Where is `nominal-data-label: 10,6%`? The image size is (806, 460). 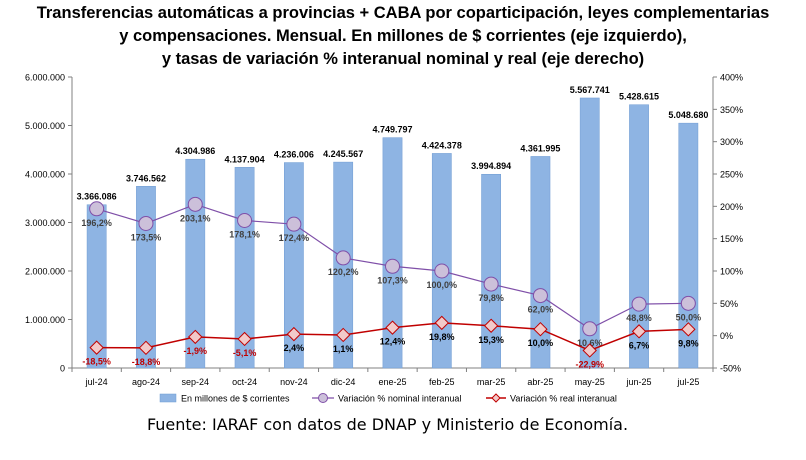 nominal-data-label: 10,6% is located at coordinates (590, 343).